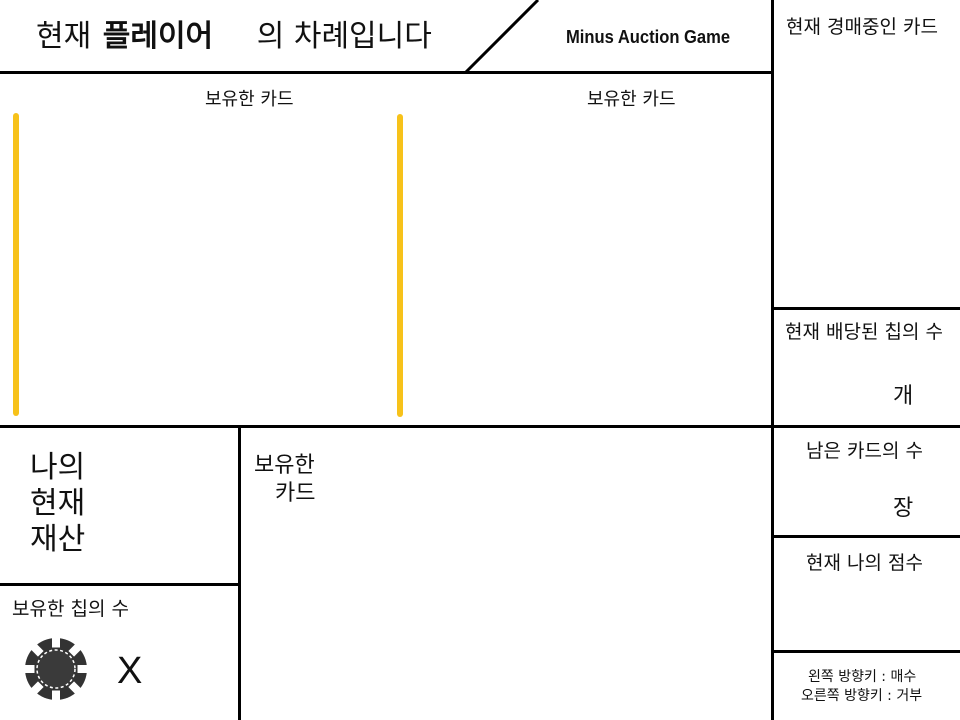 The width and height of the screenshot is (960, 720). Describe the element at coordinates (239, 572) in the screenshot. I see `my-area-divider` at that location.